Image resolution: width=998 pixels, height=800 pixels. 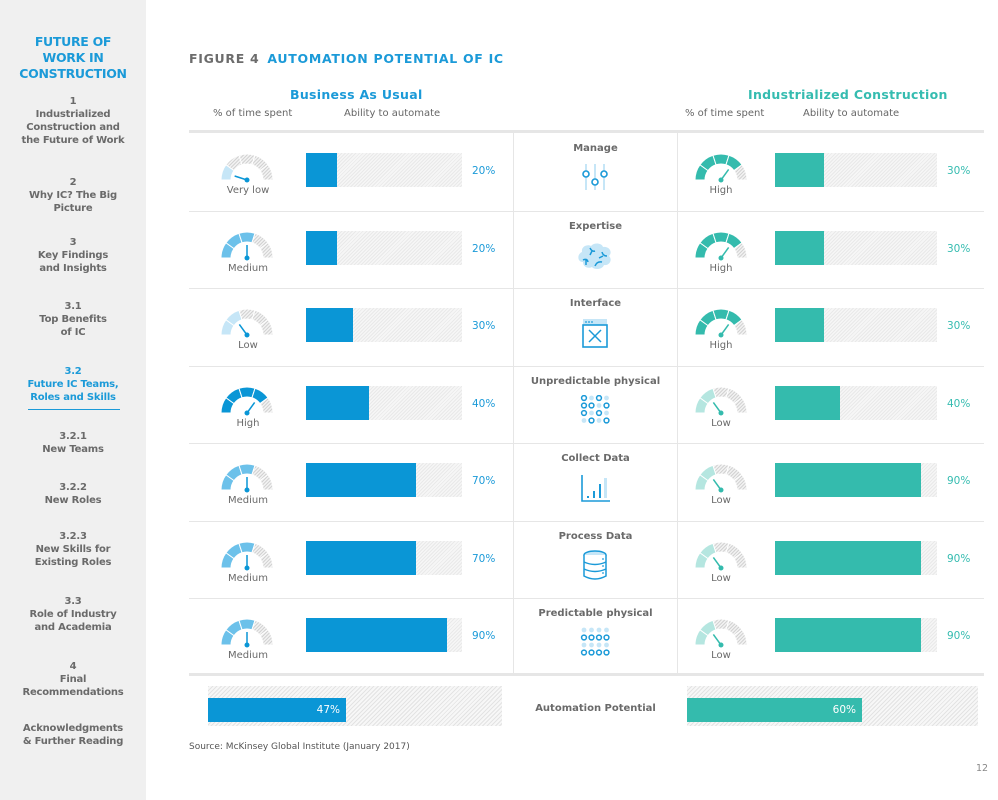 What do you see at coordinates (73, 114) in the screenshot?
I see `sidebar-item-label: Industrialized` at bounding box center [73, 114].